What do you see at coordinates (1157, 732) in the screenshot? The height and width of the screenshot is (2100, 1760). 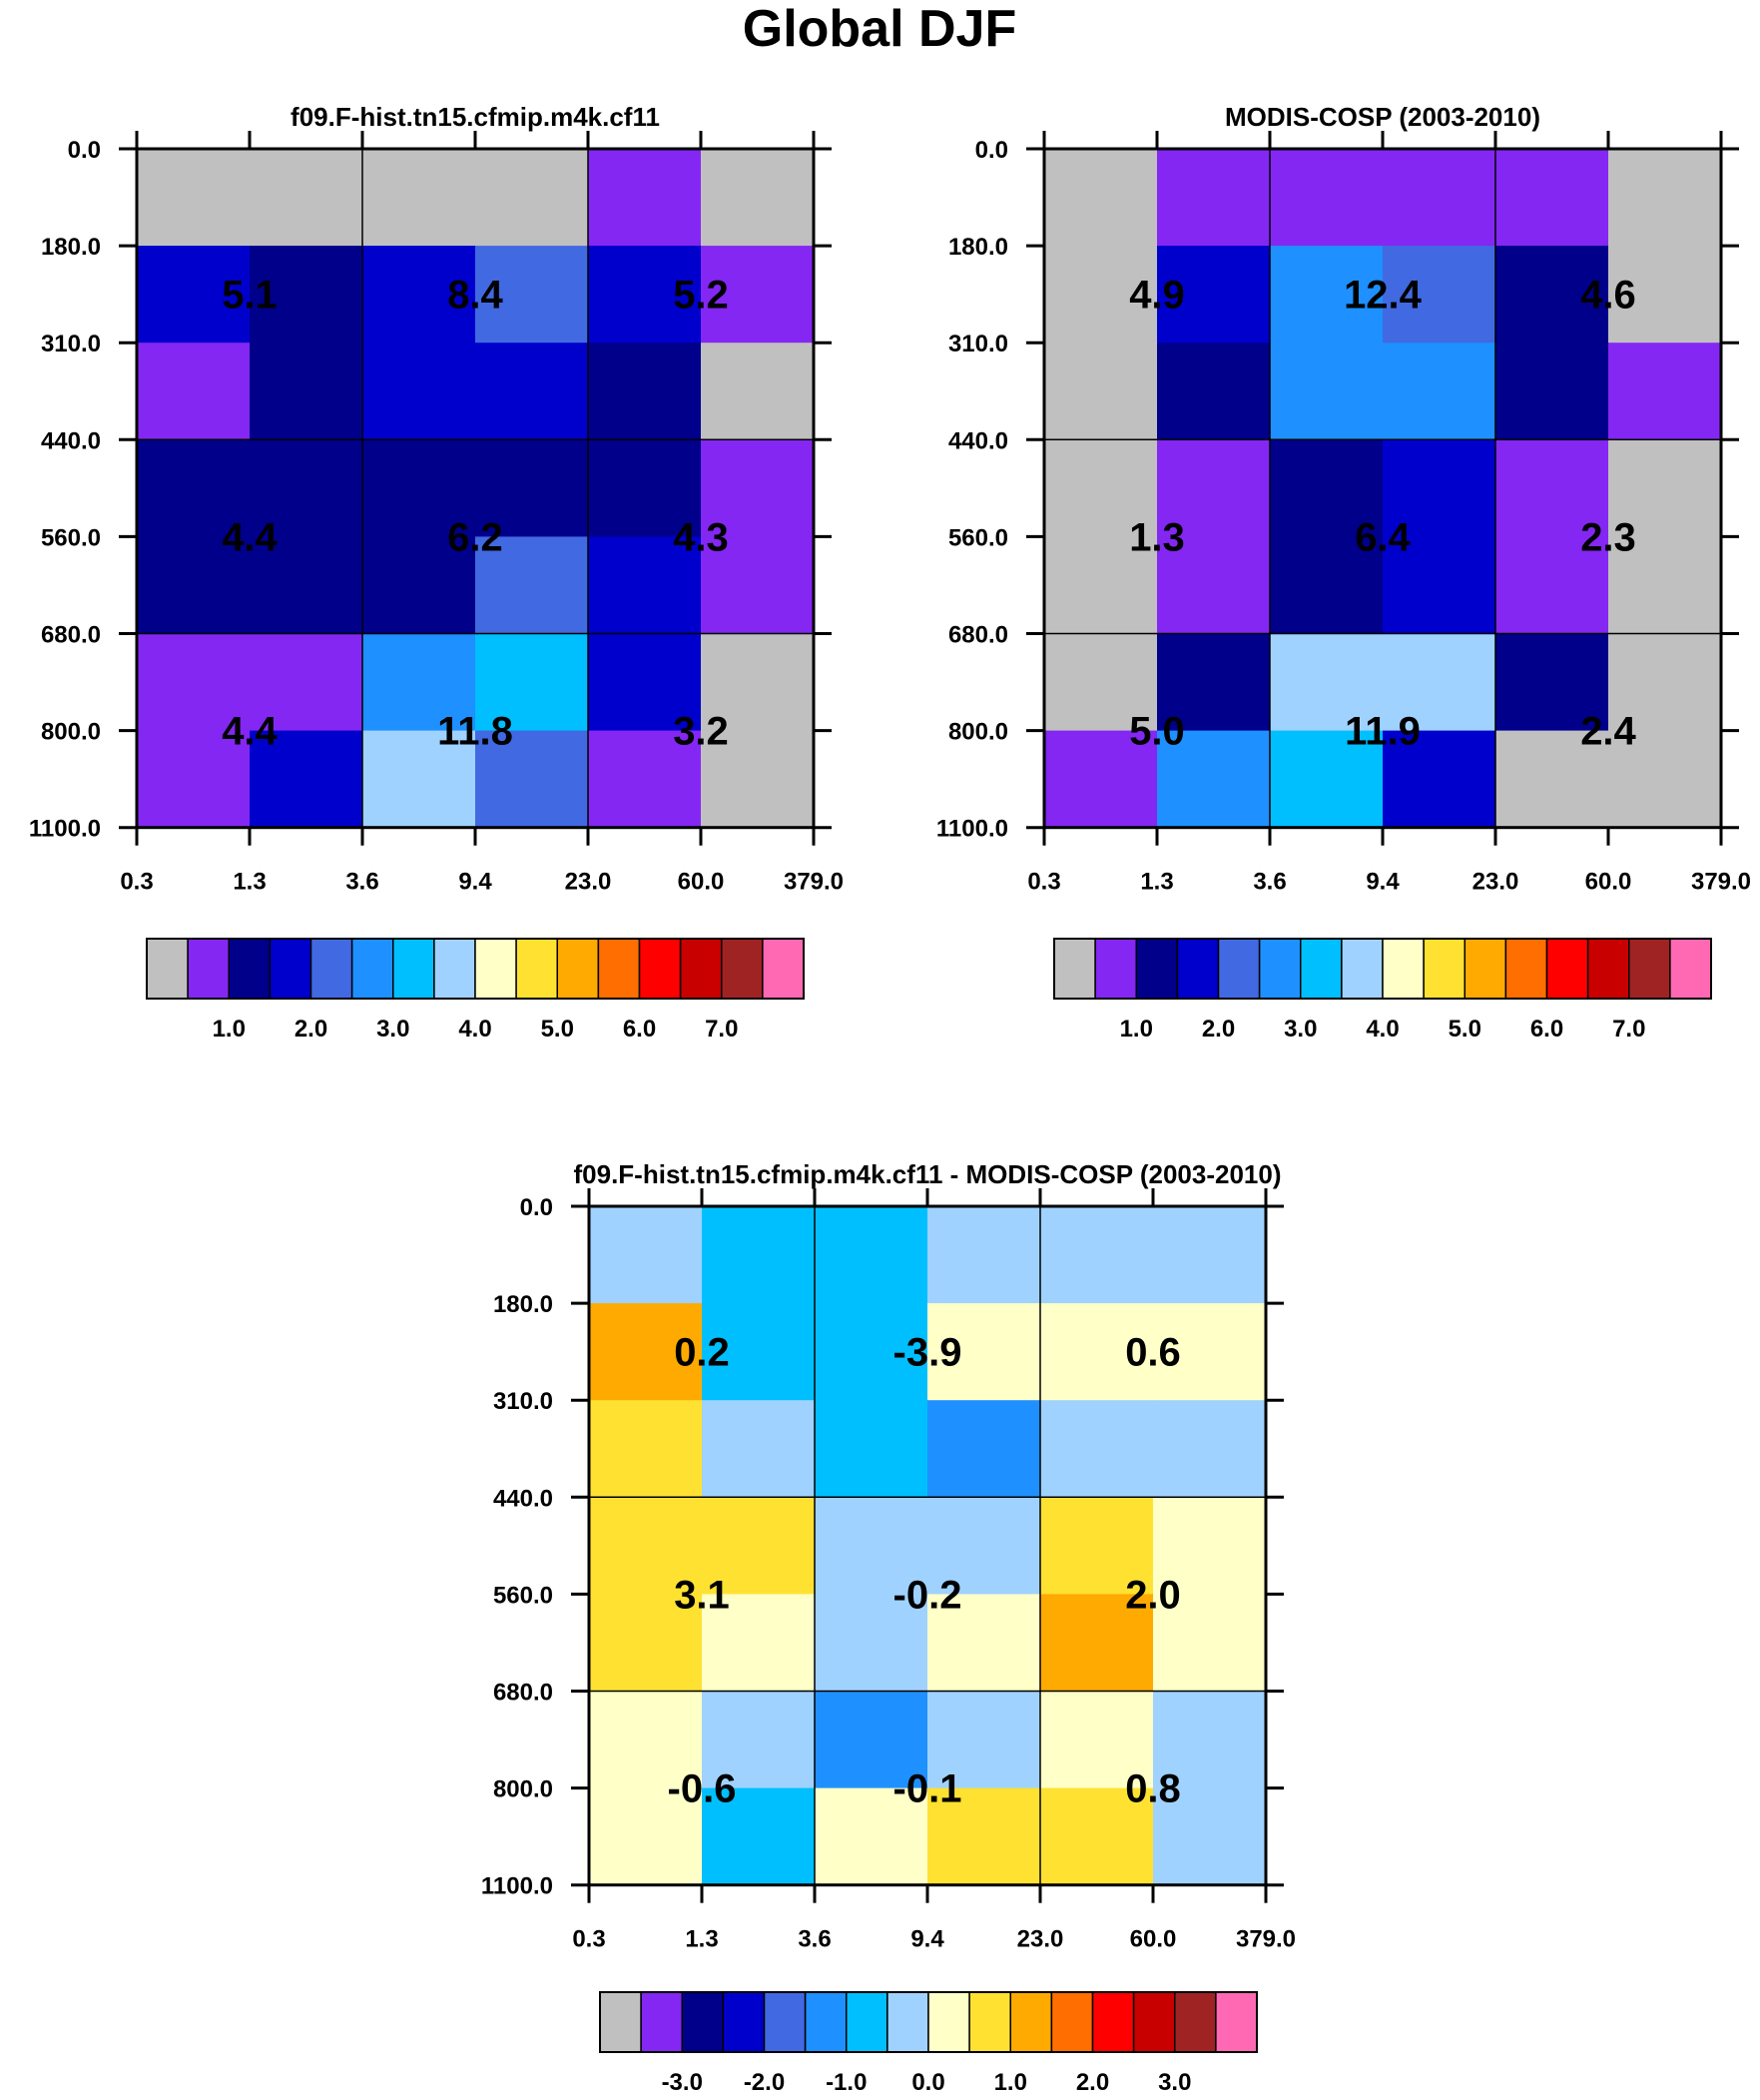 I see `cell-value-label: 5.0` at bounding box center [1157, 732].